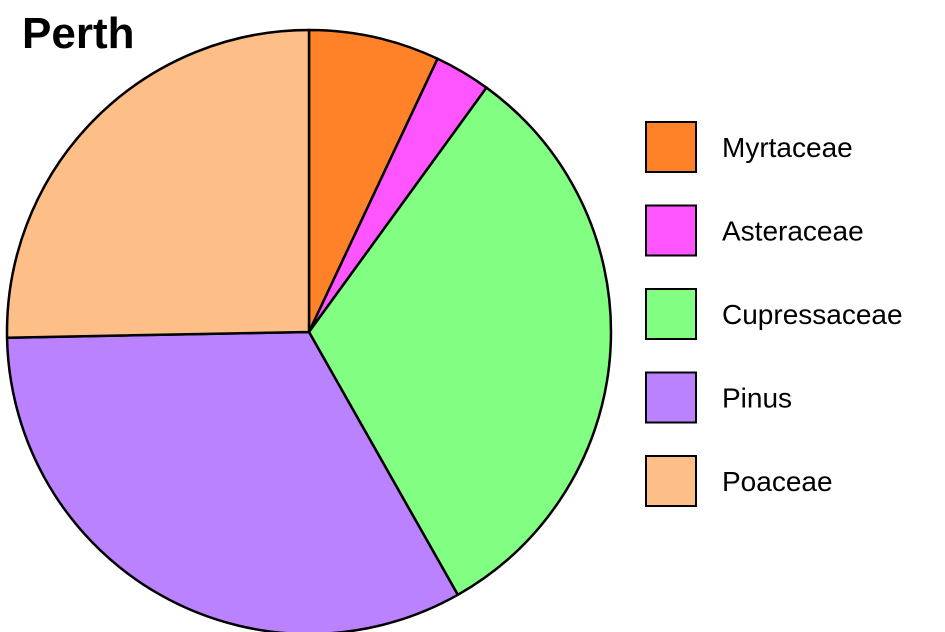  I want to click on legend-label-cupressaceae: Cupressaceae, so click(812, 314).